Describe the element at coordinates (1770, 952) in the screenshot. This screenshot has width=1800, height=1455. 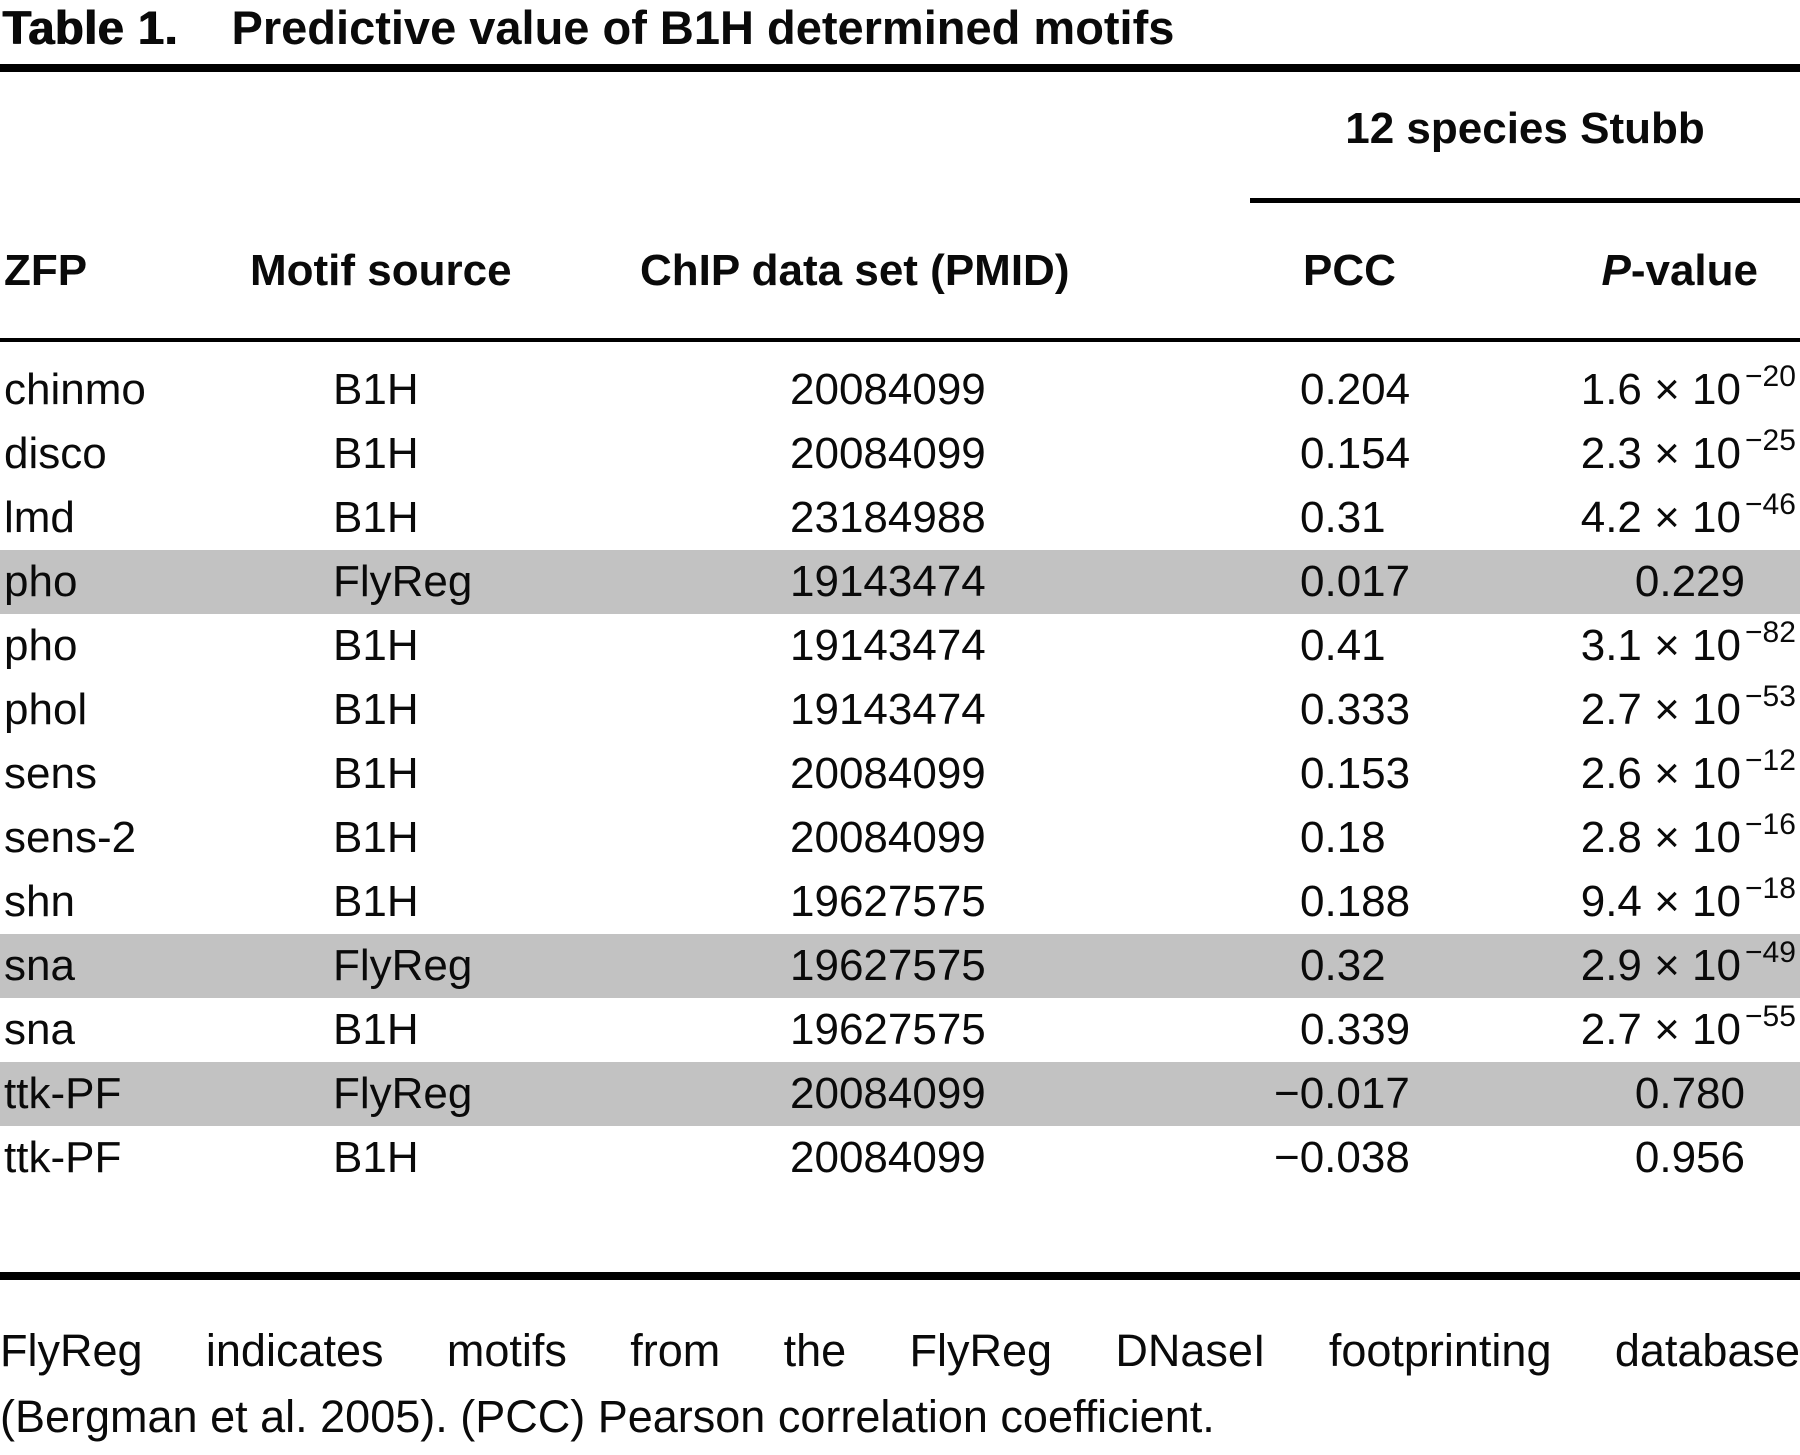
I see `pvalue-exponent: −49` at that location.